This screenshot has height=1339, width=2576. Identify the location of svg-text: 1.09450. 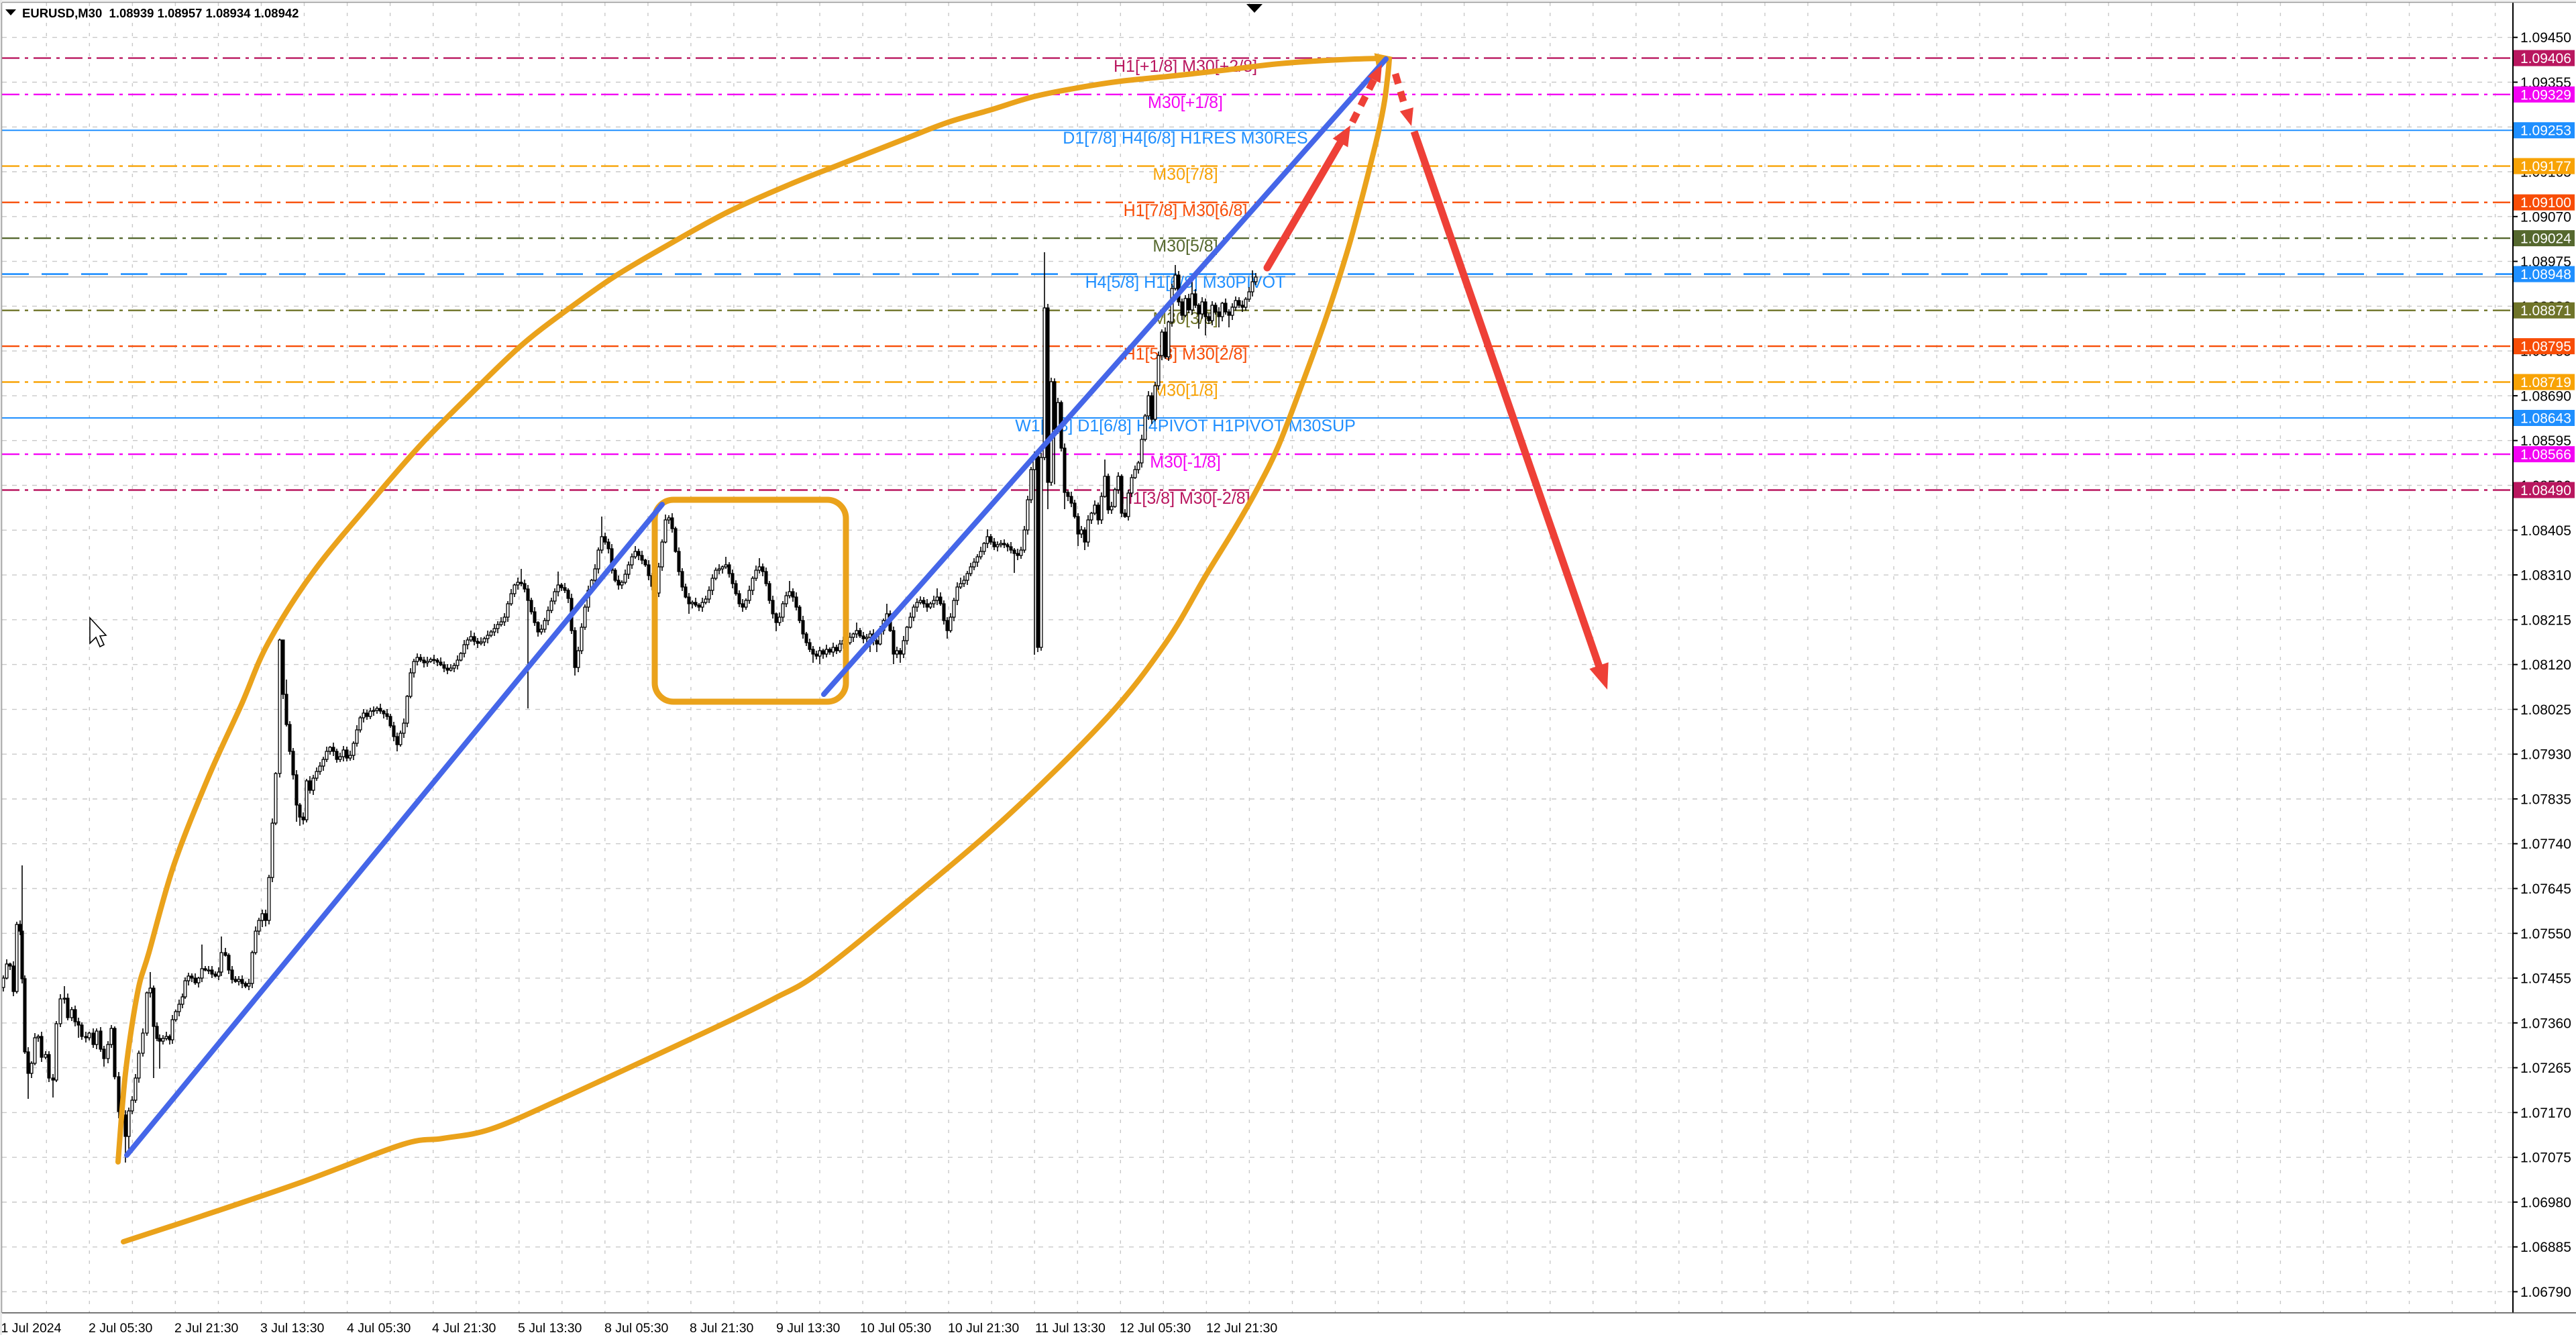
(2545, 38).